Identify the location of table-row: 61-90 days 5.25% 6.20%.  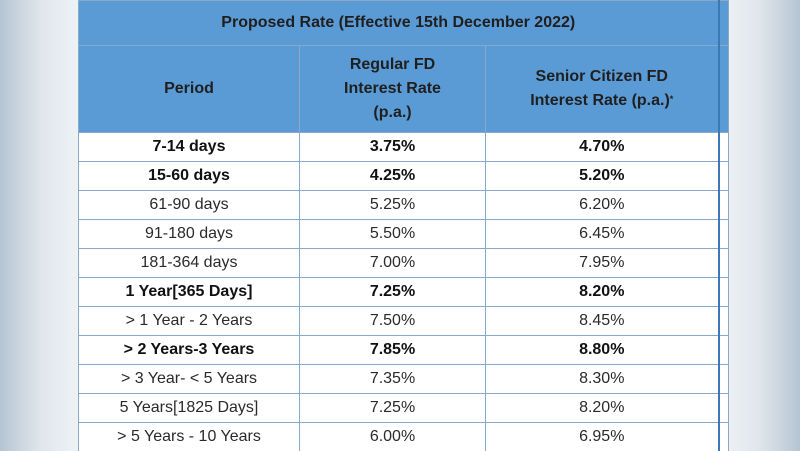
(404, 205).